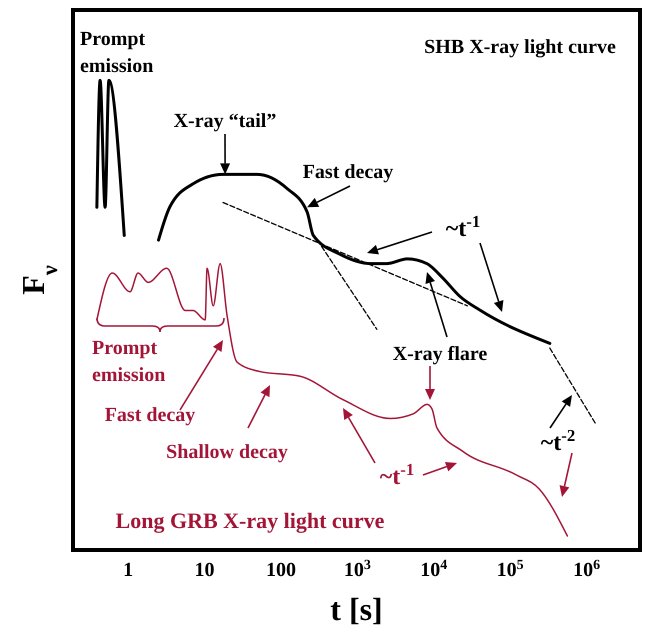  I want to click on x-tick-label: 10, so click(204, 570).